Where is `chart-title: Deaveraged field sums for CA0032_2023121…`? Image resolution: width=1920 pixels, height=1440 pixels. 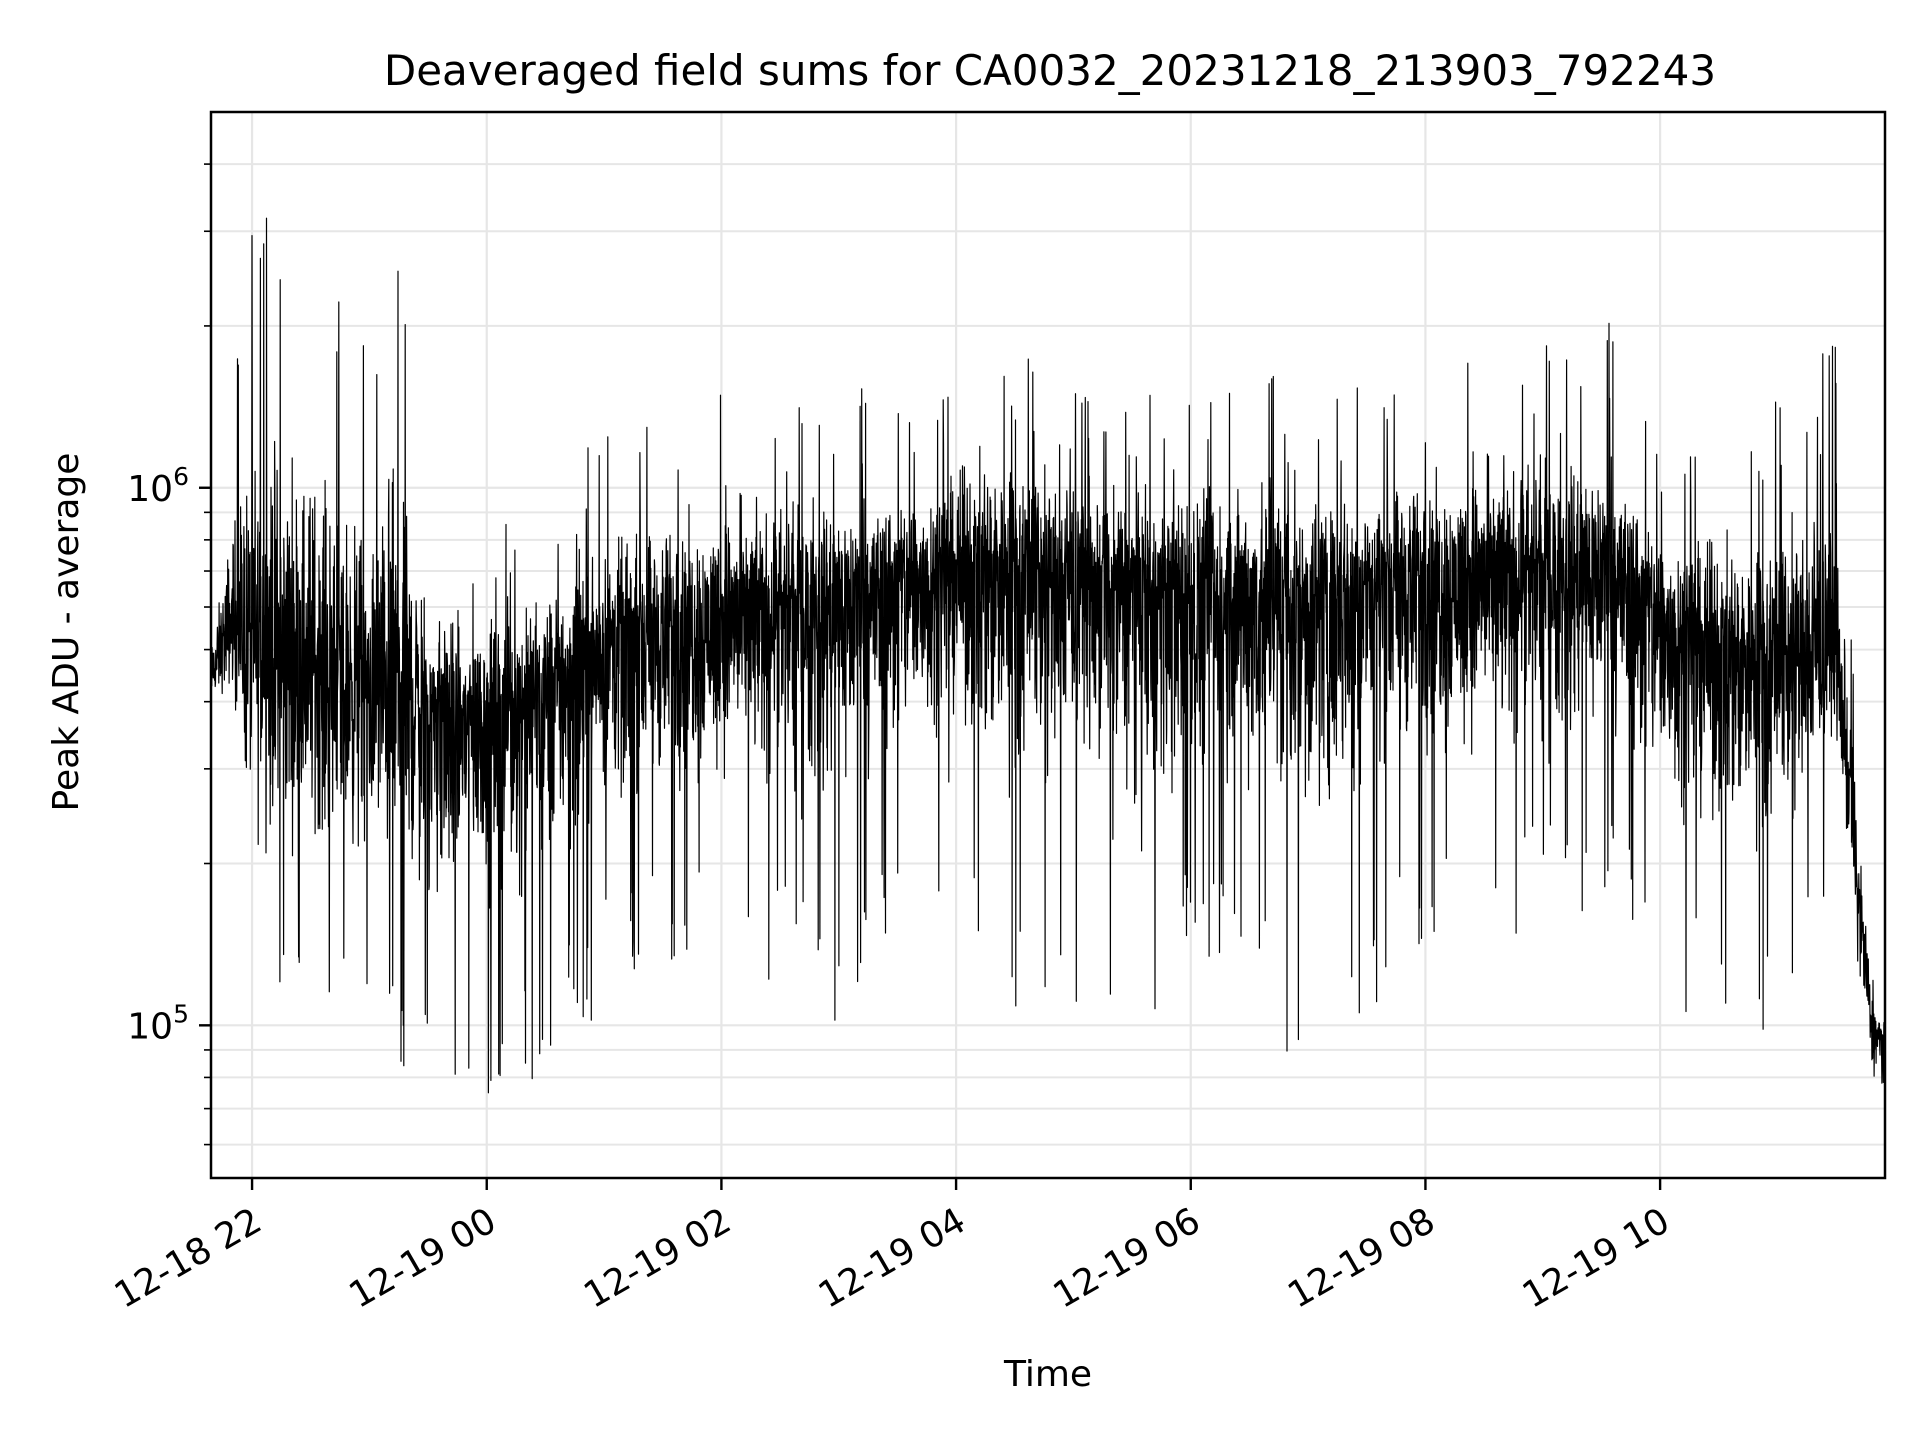
chart-title: Deaveraged field sums for CA0032_2023121… is located at coordinates (1050, 70).